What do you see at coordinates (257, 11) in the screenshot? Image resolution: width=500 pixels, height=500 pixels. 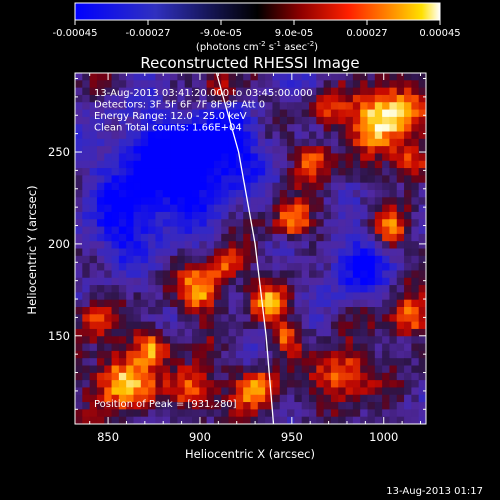 I see `colorbar` at bounding box center [257, 11].